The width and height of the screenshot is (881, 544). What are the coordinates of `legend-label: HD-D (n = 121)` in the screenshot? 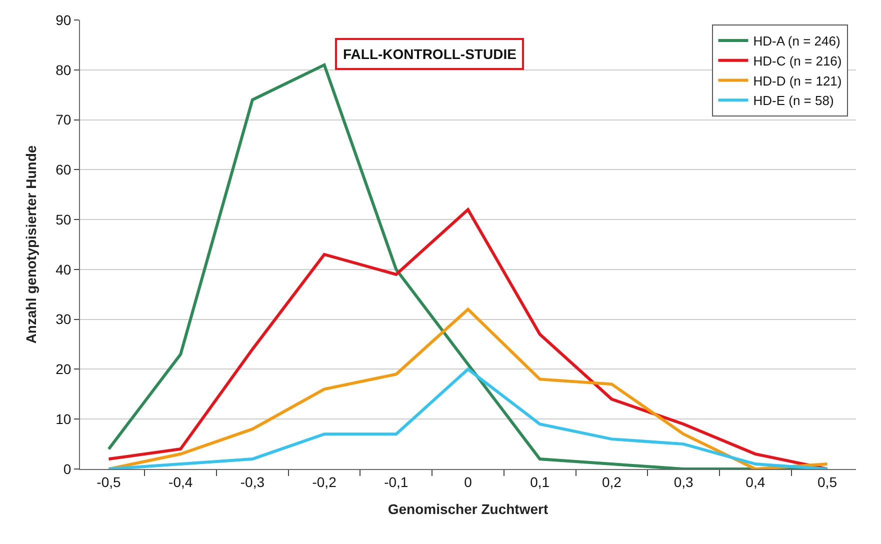 It's located at (797, 80).